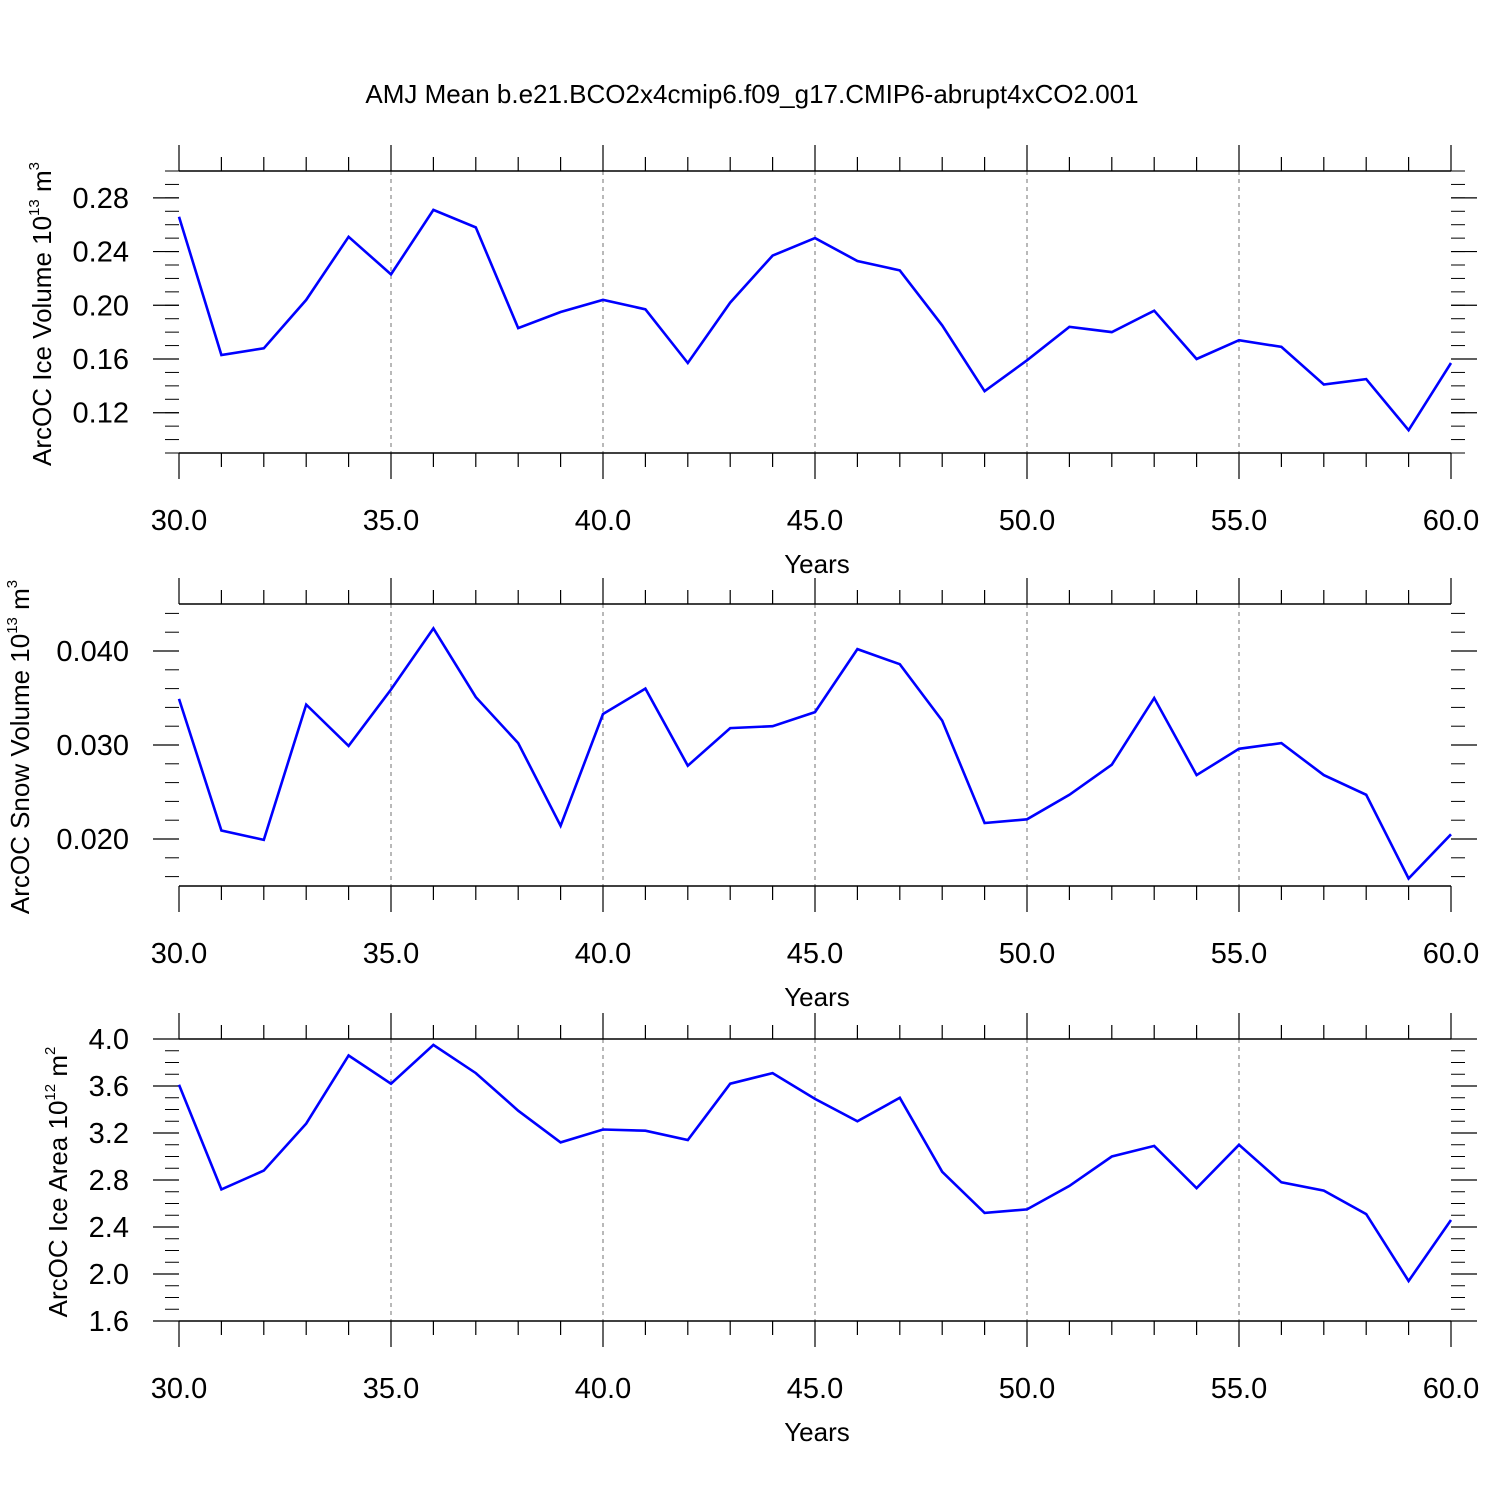 Image resolution: width=1500 pixels, height=1500 pixels. I want to click on y-axis-label: ArcOC Snow Volume 1013 m3, so click(19, 747).